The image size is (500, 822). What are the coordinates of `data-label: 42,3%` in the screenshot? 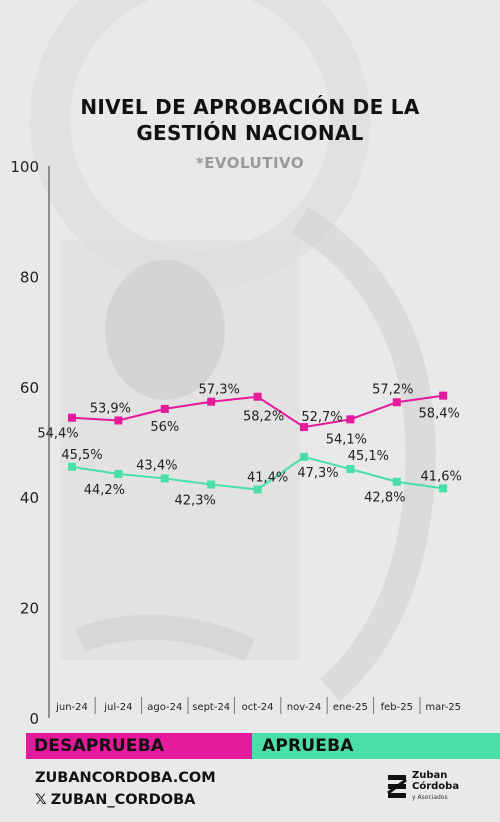 It's located at (195, 501).